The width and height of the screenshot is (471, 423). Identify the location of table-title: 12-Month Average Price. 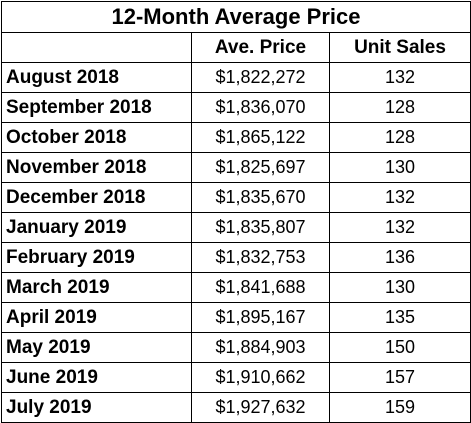
(235, 17).